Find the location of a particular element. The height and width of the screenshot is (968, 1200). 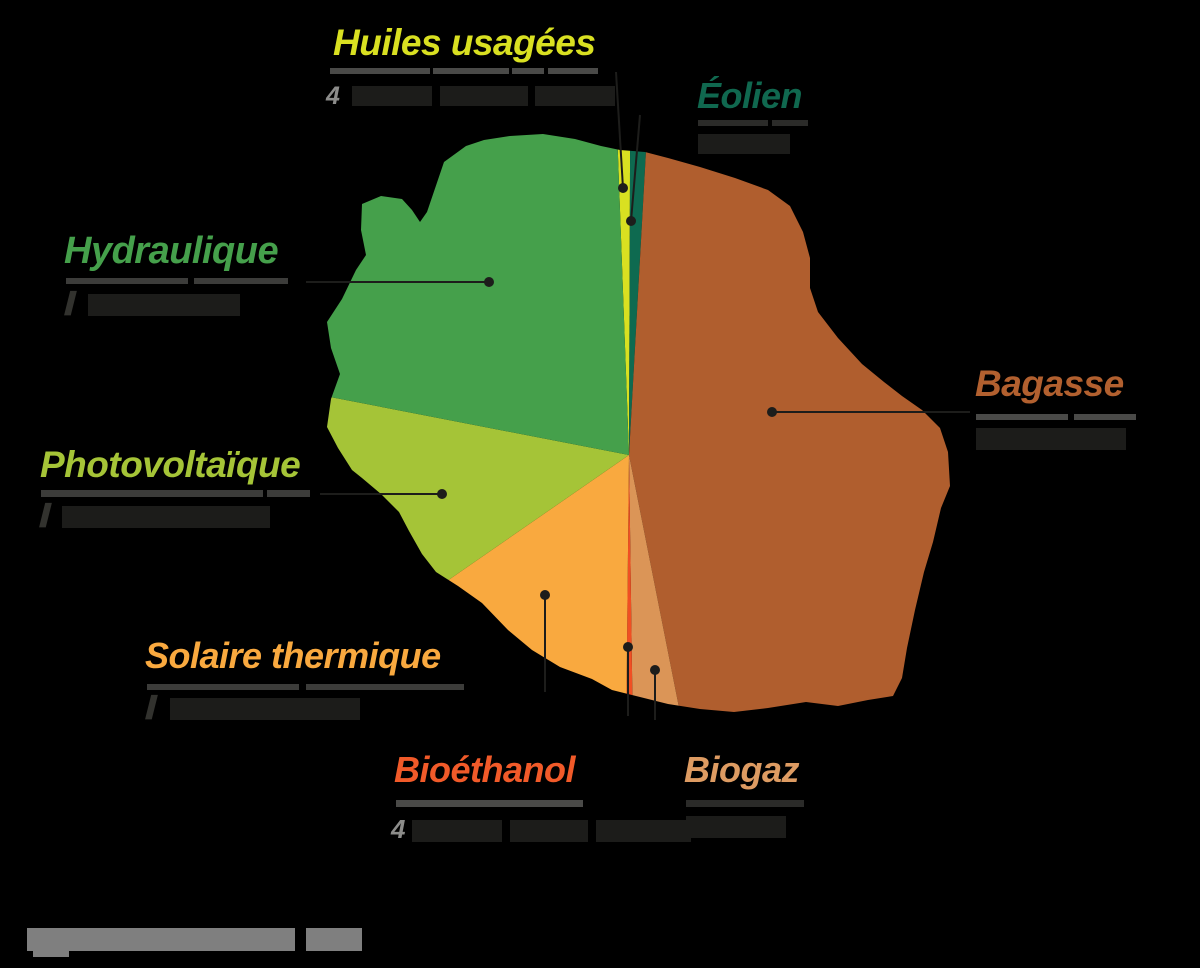

value-lead-glyph-bioethanol: 4 is located at coordinates (398, 829).